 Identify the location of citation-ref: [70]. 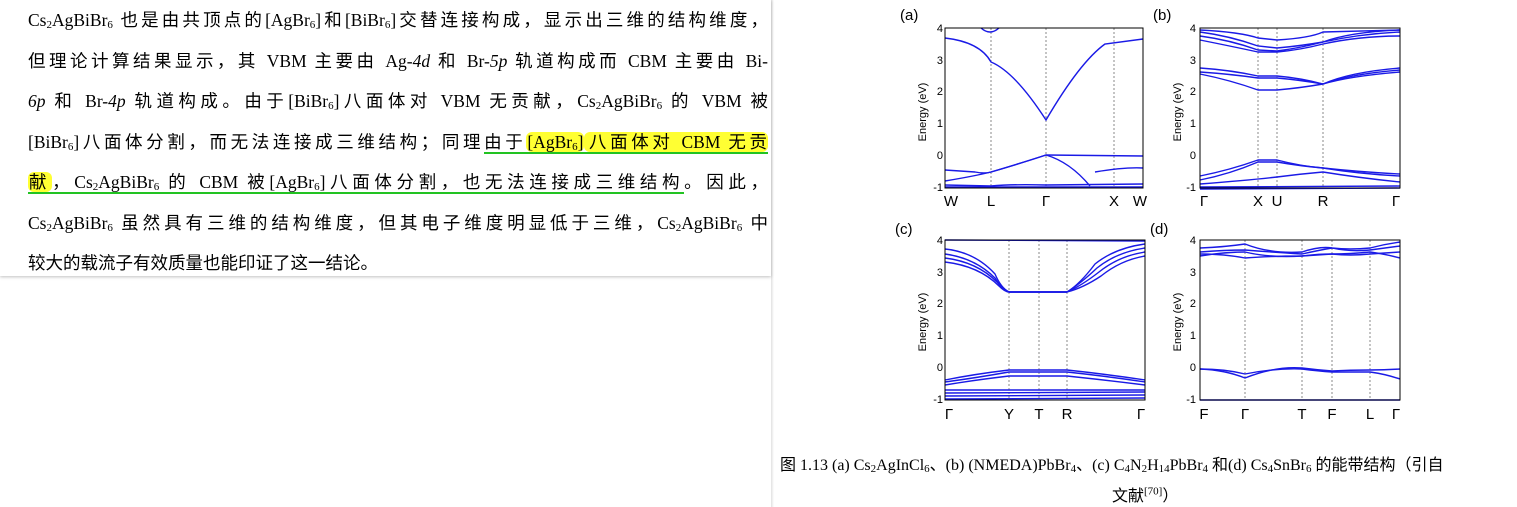
(1153, 491).